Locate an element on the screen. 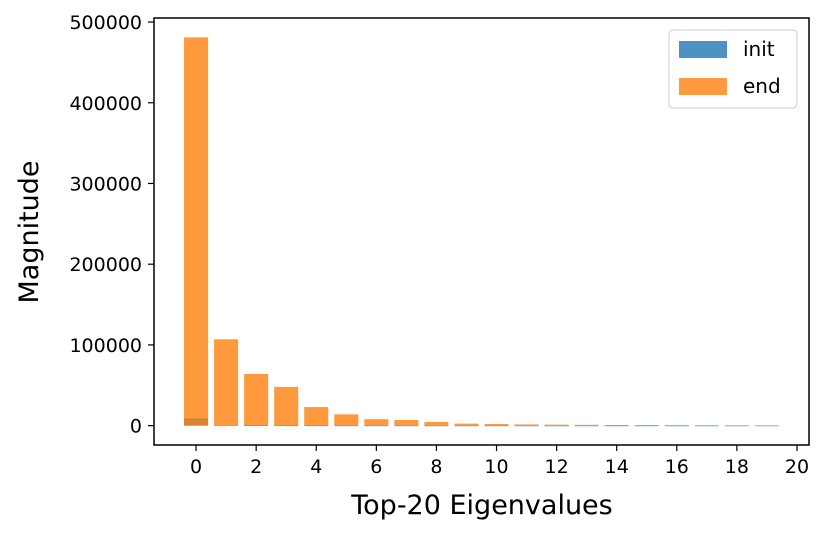 This screenshot has width=831, height=534. y-axis: 0 100000 200000 300000 400000 500000 is located at coordinates (111, 225).